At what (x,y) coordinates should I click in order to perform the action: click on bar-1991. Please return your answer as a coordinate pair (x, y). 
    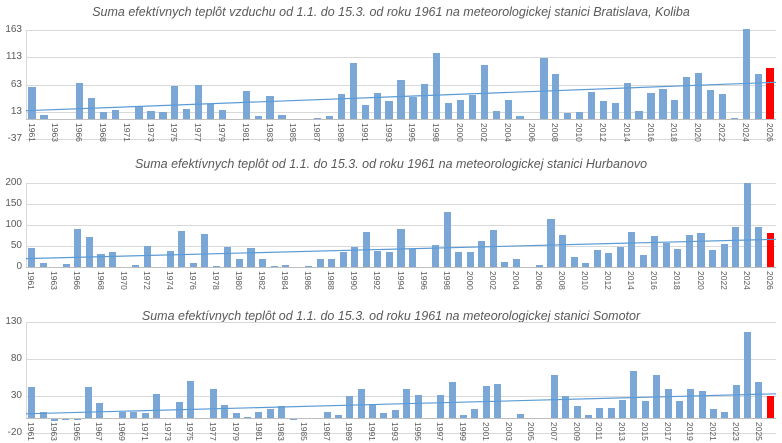
    Looking at the image, I should click on (373, 411).